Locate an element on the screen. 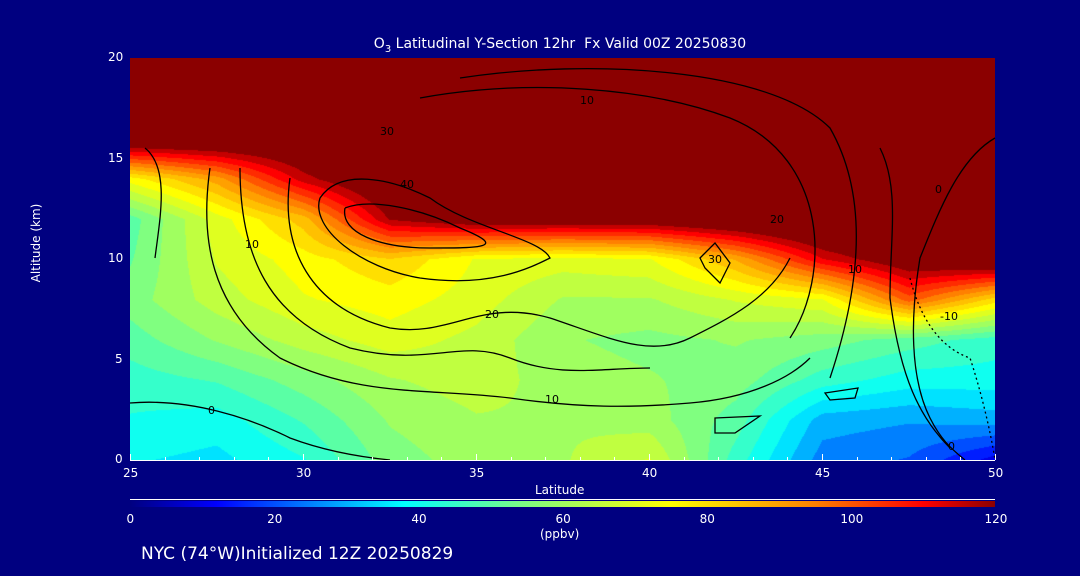 This screenshot has height=576, width=1080. colorbar-units: (ppbv) is located at coordinates (560, 534).